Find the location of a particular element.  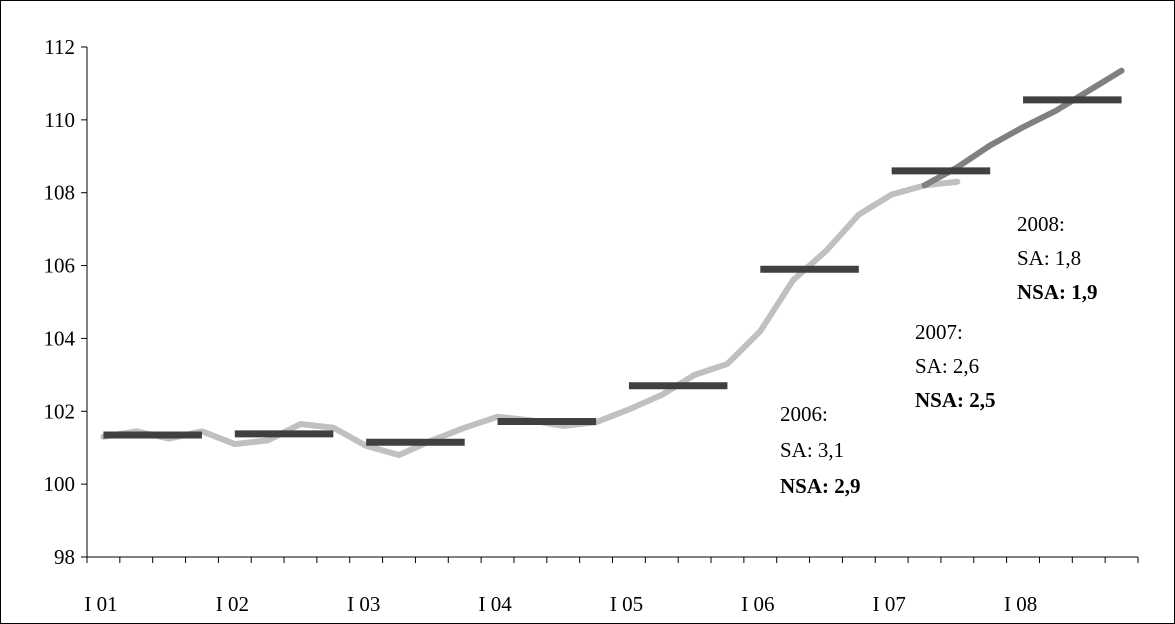

x-tick-label-I-01: I 01 is located at coordinates (100, 604).